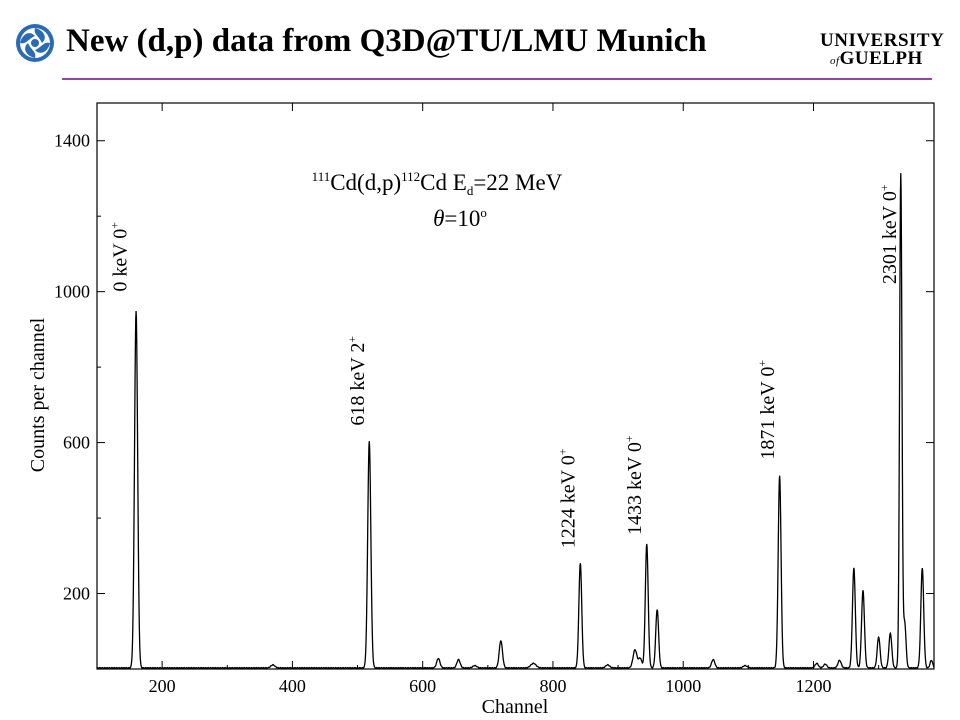 The height and width of the screenshot is (720, 960). What do you see at coordinates (38, 394) in the screenshot?
I see `y-axis-label: Counts per channel` at bounding box center [38, 394].